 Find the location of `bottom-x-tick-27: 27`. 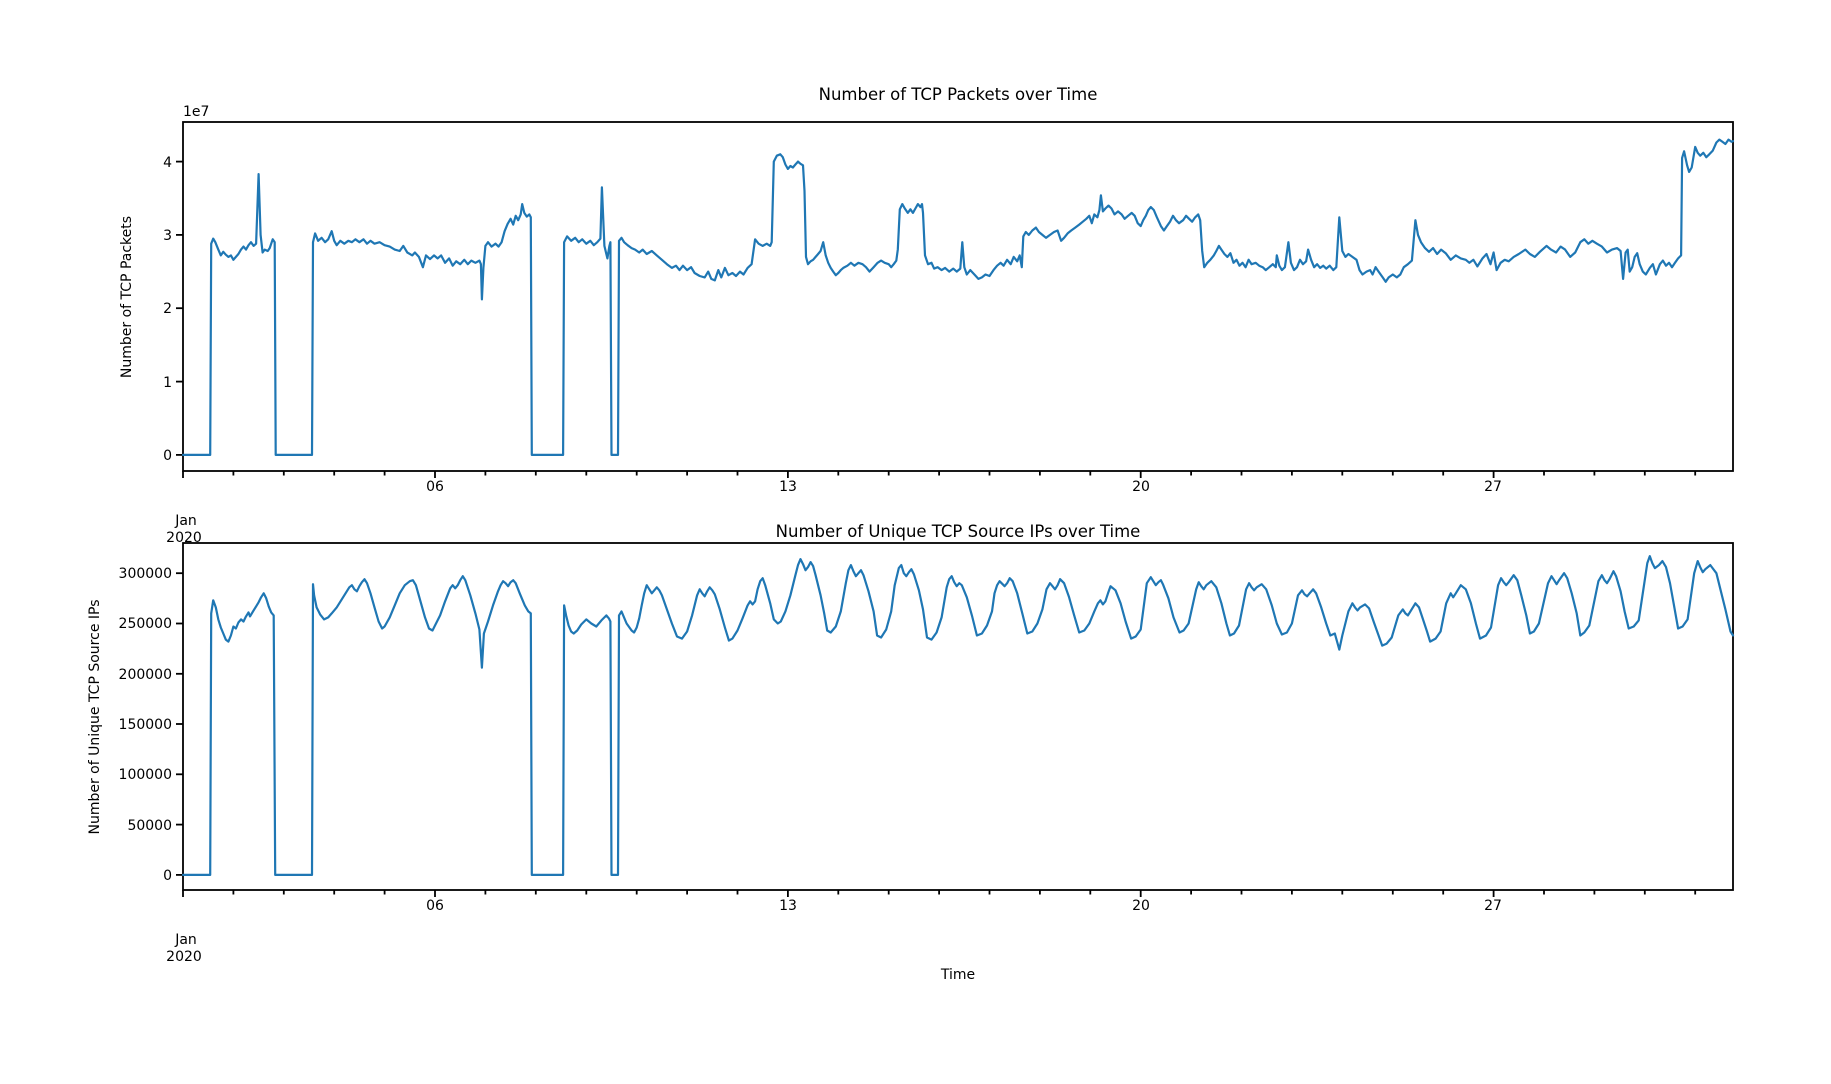

bottom-x-tick-27: 27 is located at coordinates (1493, 906).